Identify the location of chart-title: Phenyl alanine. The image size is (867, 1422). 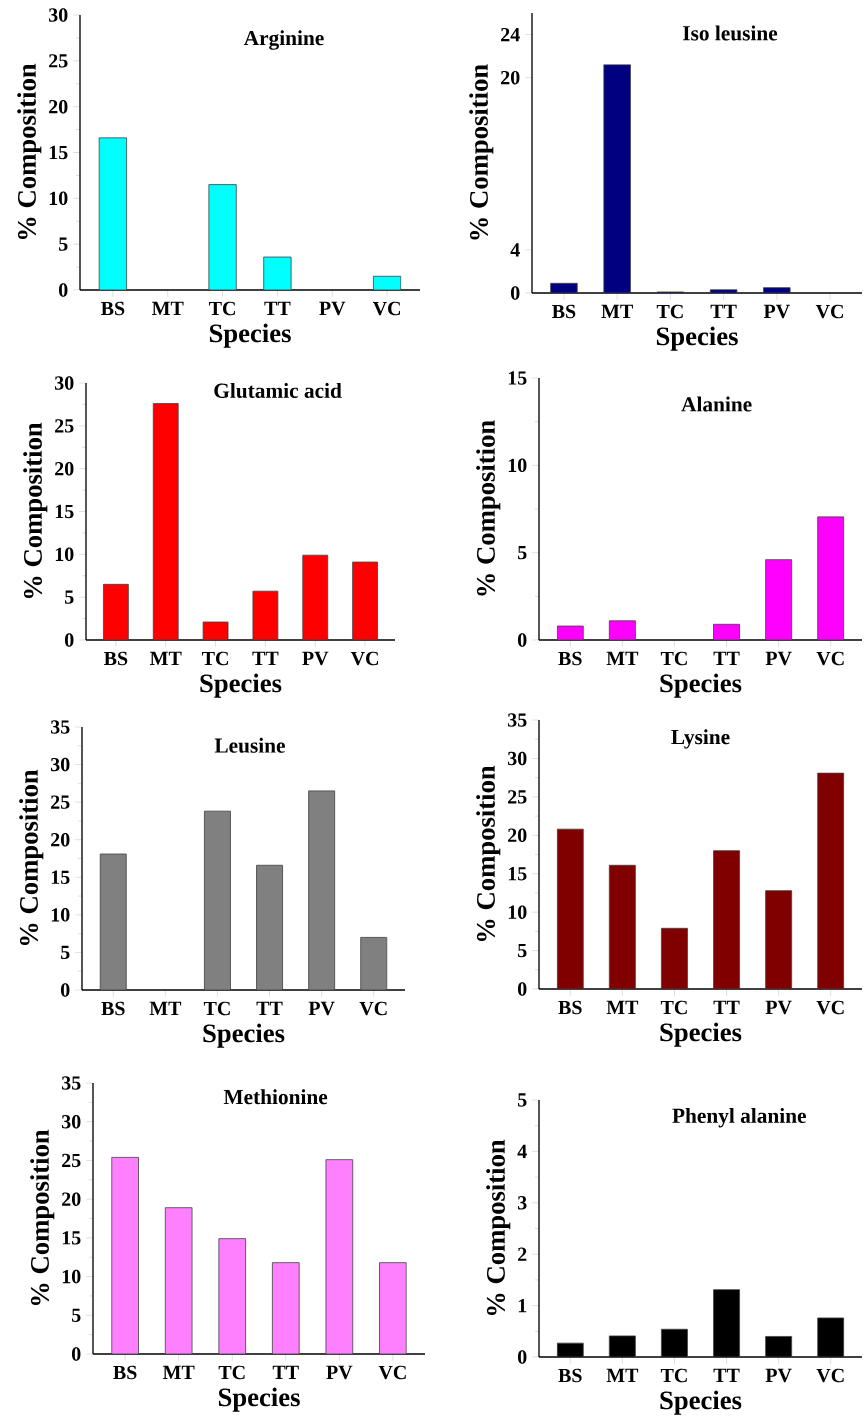
(739, 1118).